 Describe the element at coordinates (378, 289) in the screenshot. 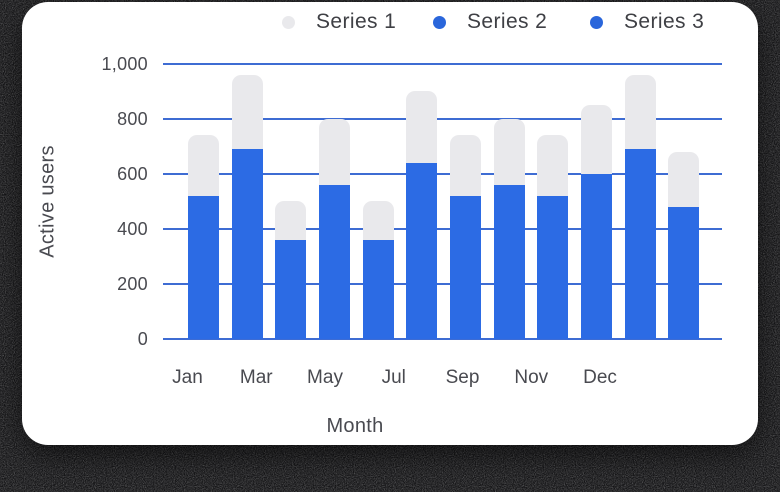

I see `bar-may-blue-segment` at that location.